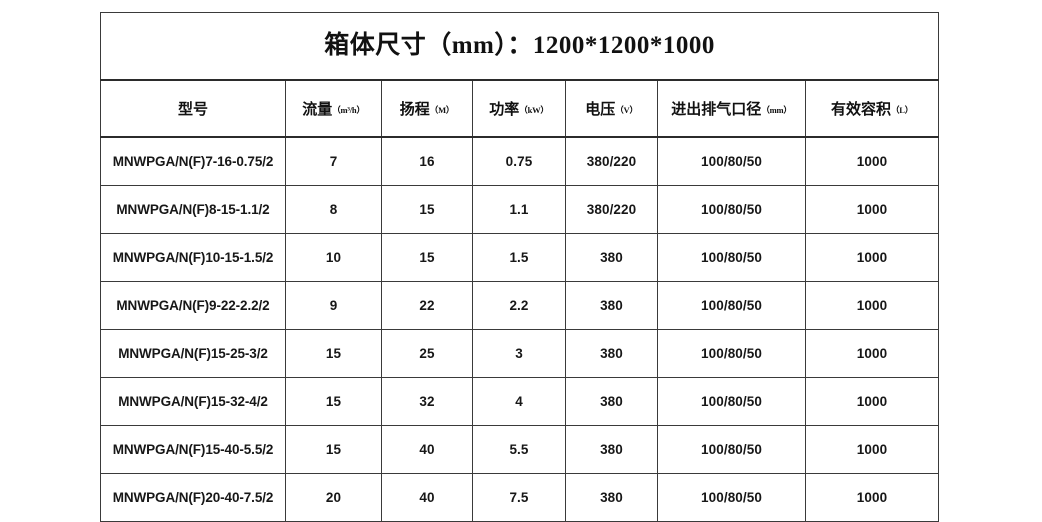 This screenshot has height=522, width=1042. What do you see at coordinates (193, 449) in the screenshot?
I see `cell-model: MNWPGA/N(F)15-40-5.5/2` at bounding box center [193, 449].